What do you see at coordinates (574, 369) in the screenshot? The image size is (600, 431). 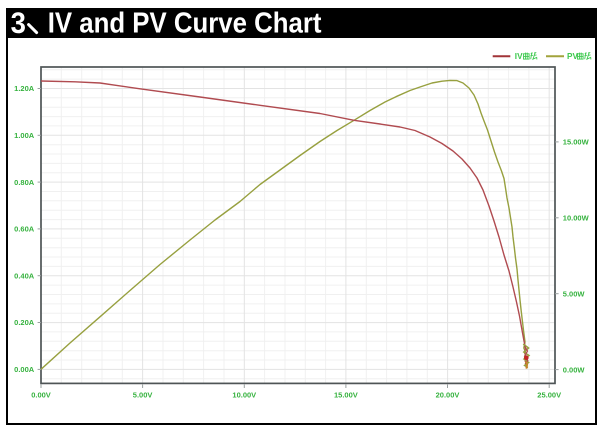 I see `svg-text: 0.00W` at bounding box center [574, 369].